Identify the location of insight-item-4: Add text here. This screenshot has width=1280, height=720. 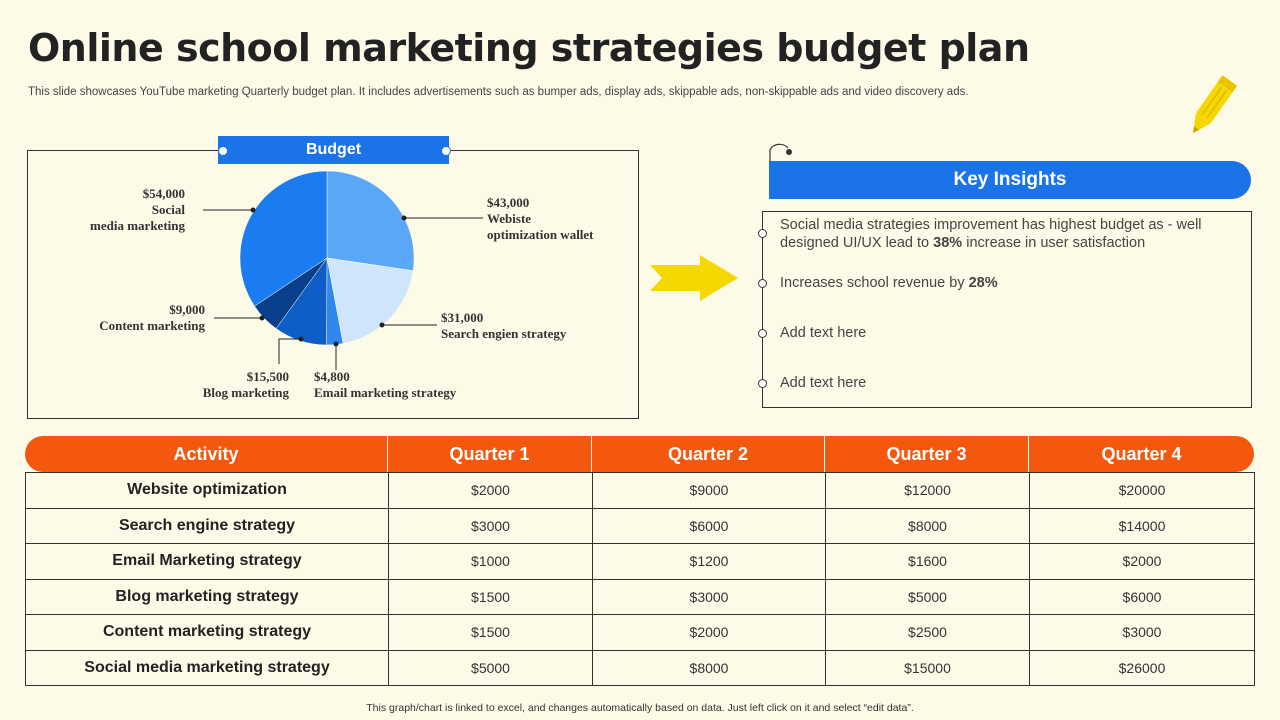
(823, 383).